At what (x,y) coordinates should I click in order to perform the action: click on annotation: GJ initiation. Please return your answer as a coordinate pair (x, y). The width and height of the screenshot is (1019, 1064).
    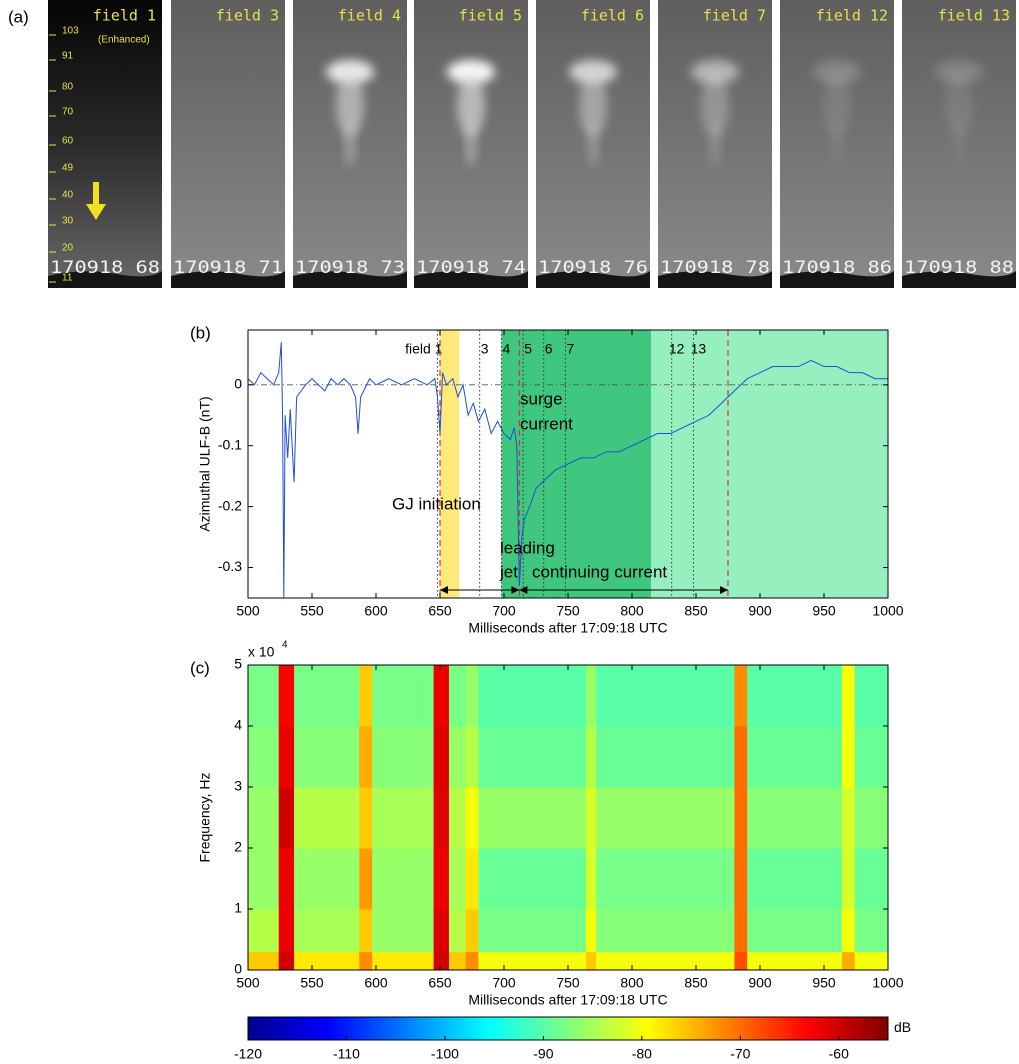
    Looking at the image, I should click on (436, 503).